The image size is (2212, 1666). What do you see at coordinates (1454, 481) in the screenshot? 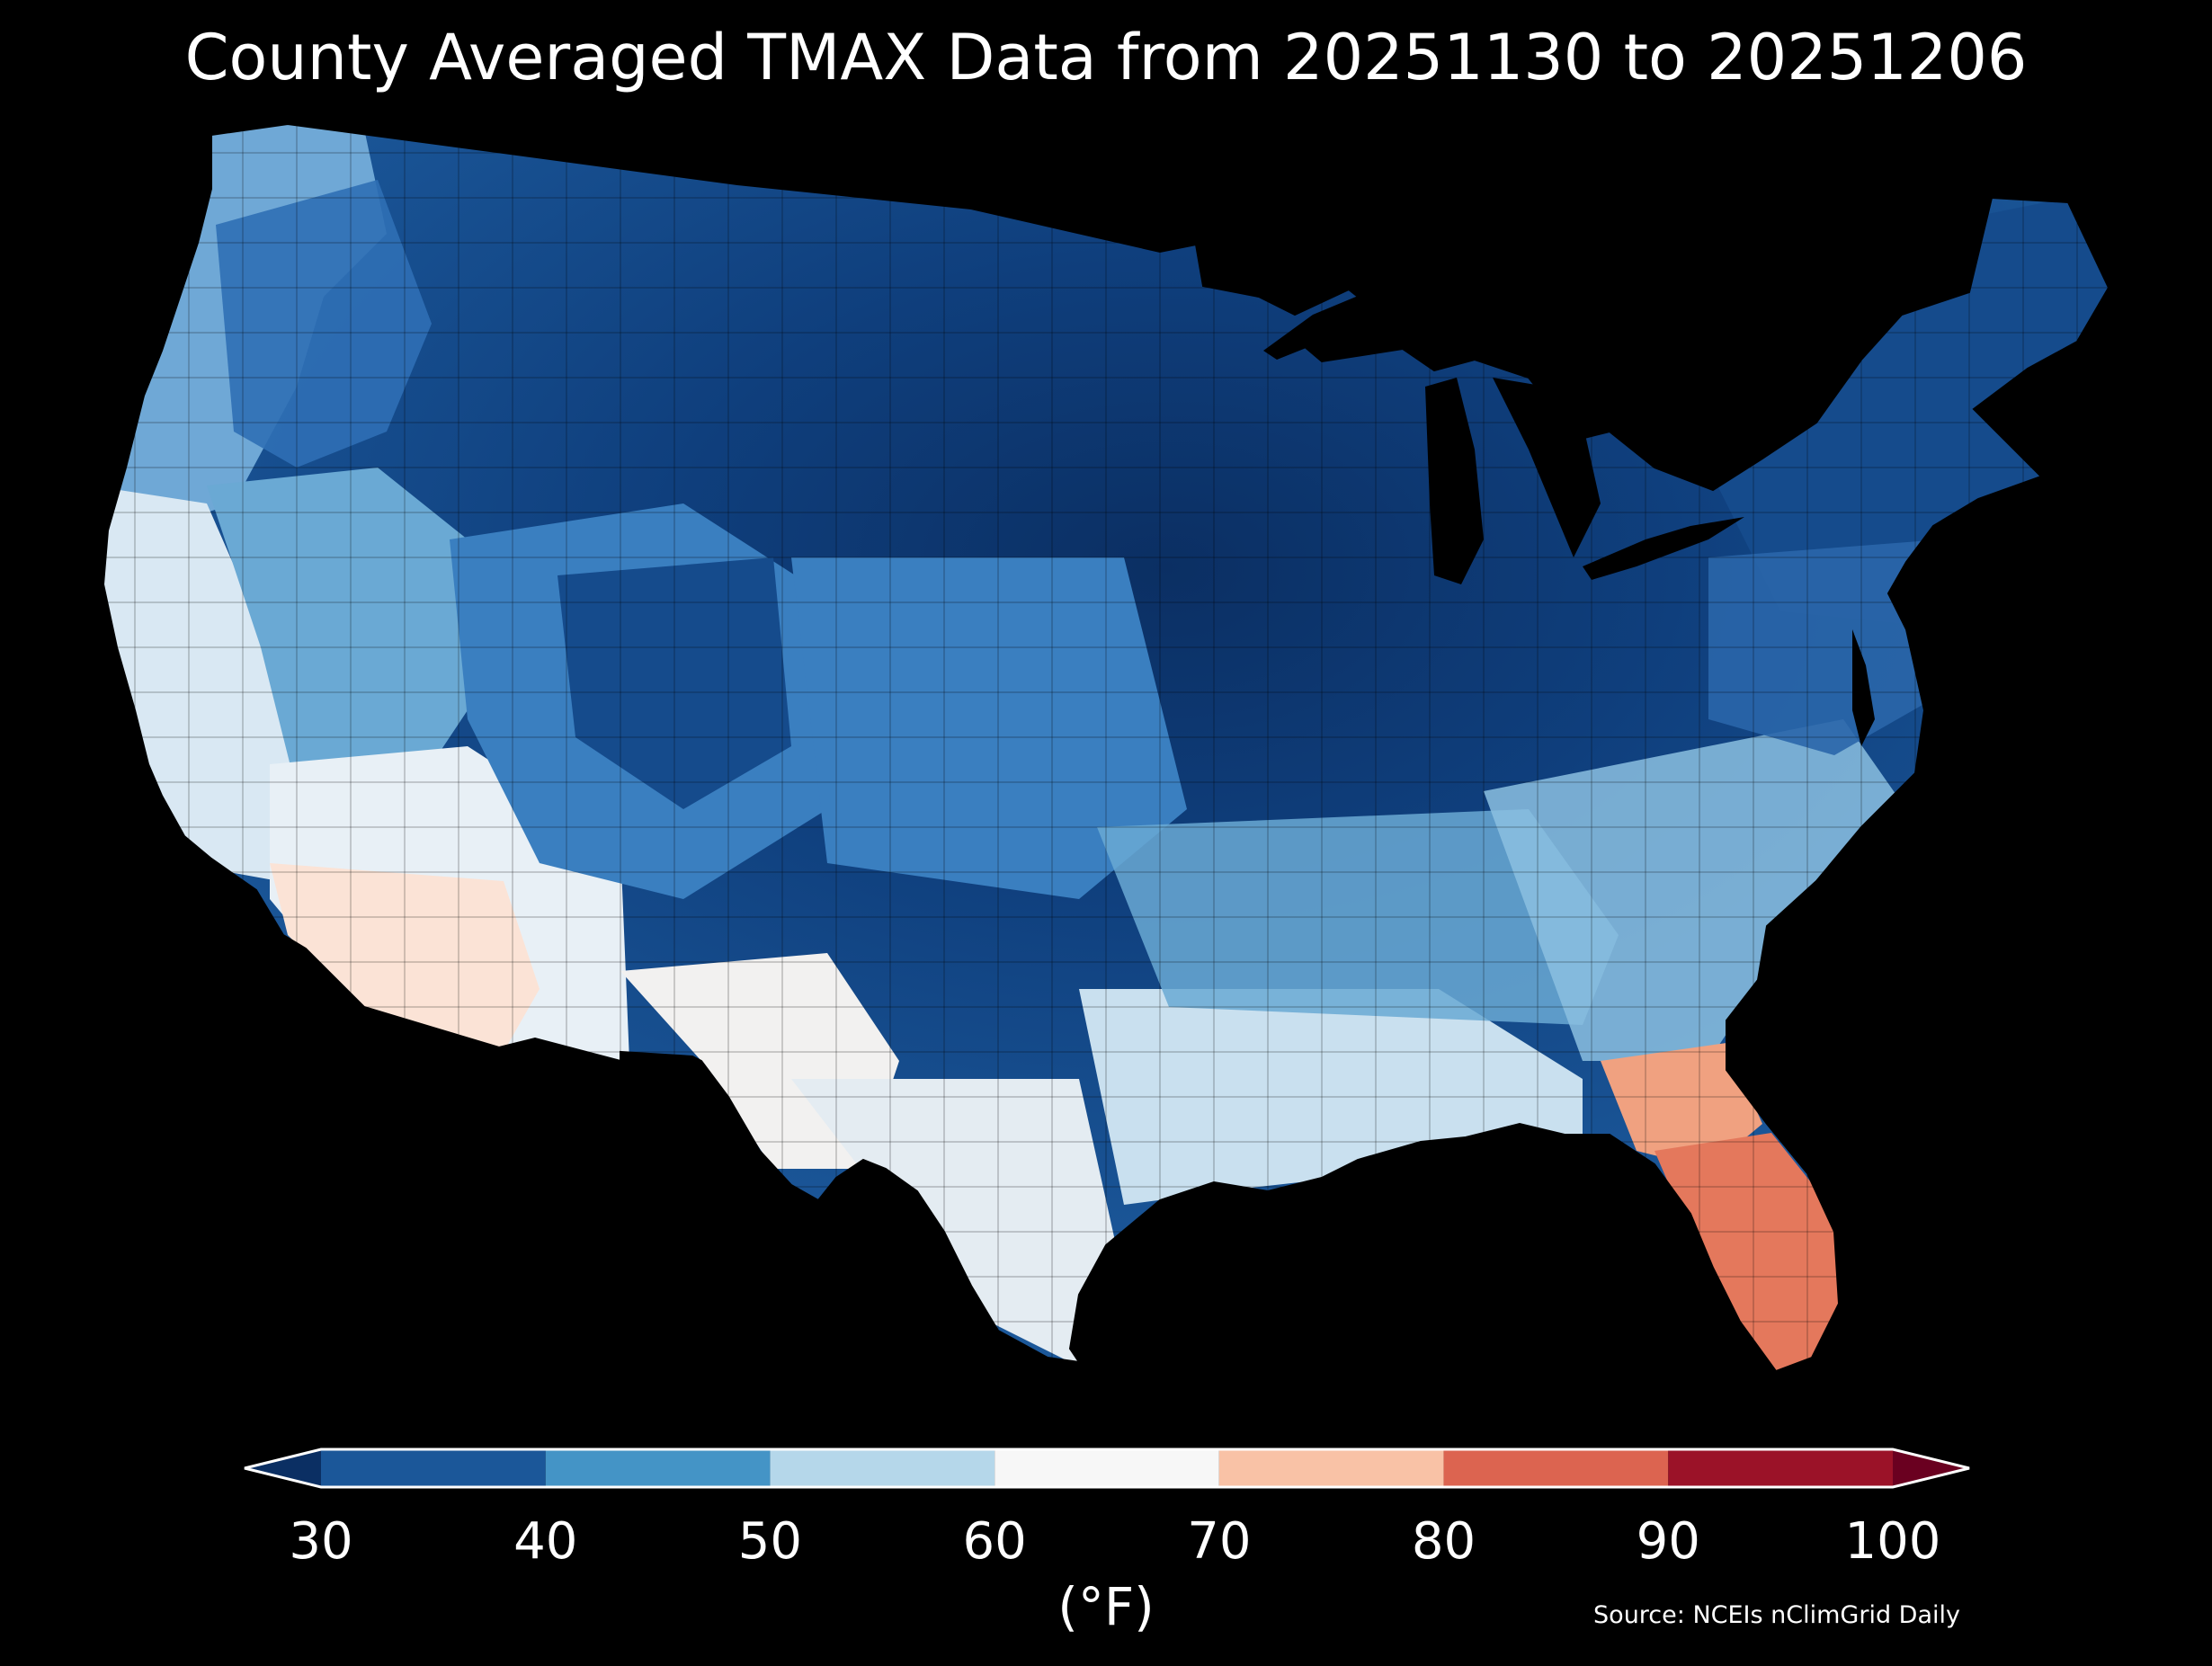
I see `lake-michigan` at bounding box center [1454, 481].